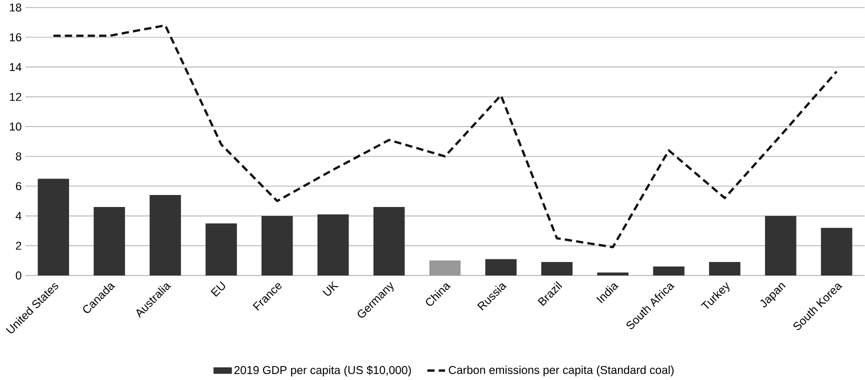 The width and height of the screenshot is (865, 380). Describe the element at coordinates (19, 216) in the screenshot. I see `y-tick-label: 4` at that location.